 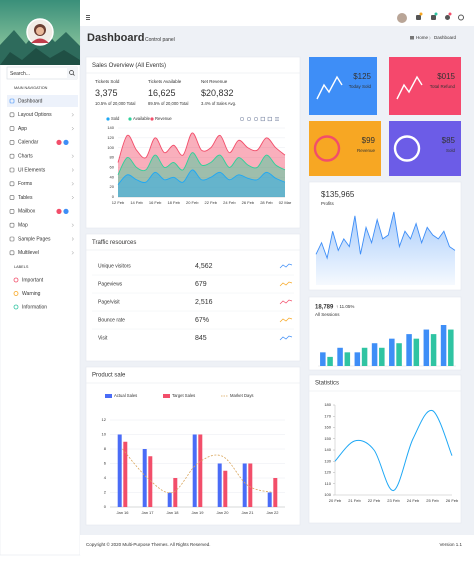 I want to click on traffic-label: Page/visit, so click(x=109, y=302).